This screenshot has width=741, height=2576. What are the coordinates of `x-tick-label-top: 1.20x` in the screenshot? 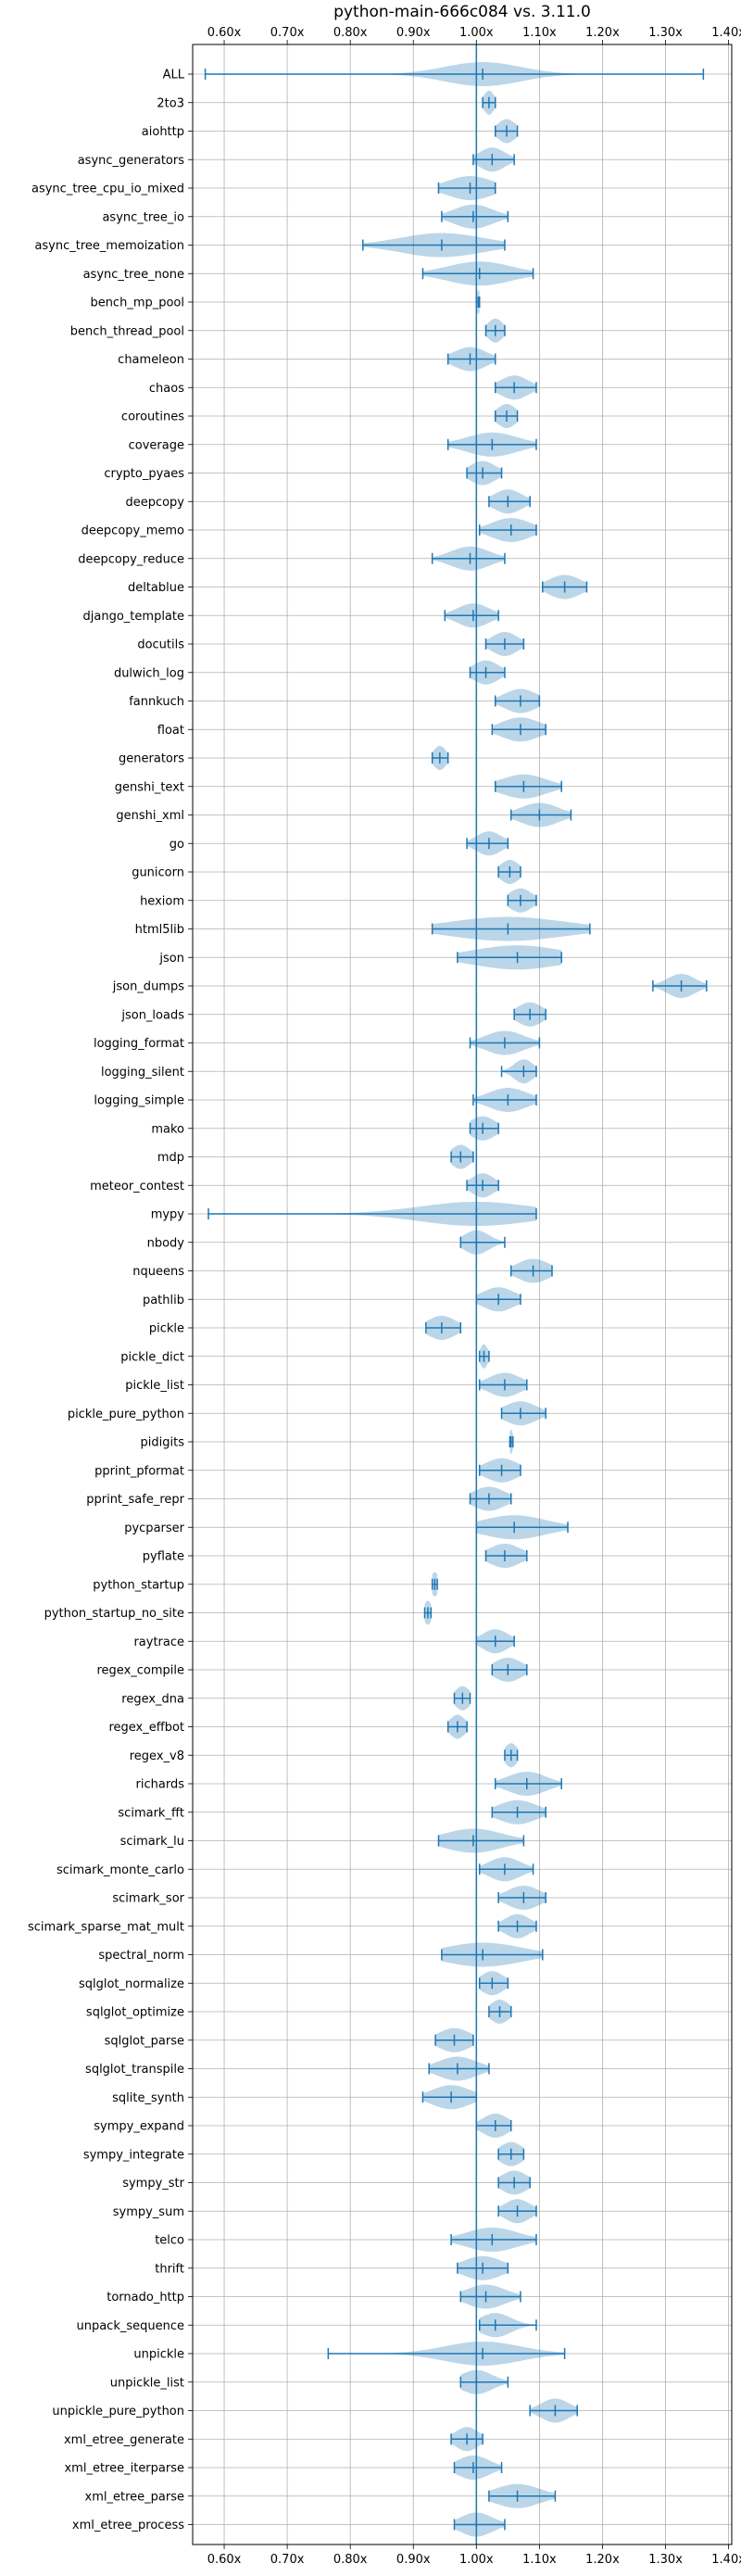 It's located at (602, 33).